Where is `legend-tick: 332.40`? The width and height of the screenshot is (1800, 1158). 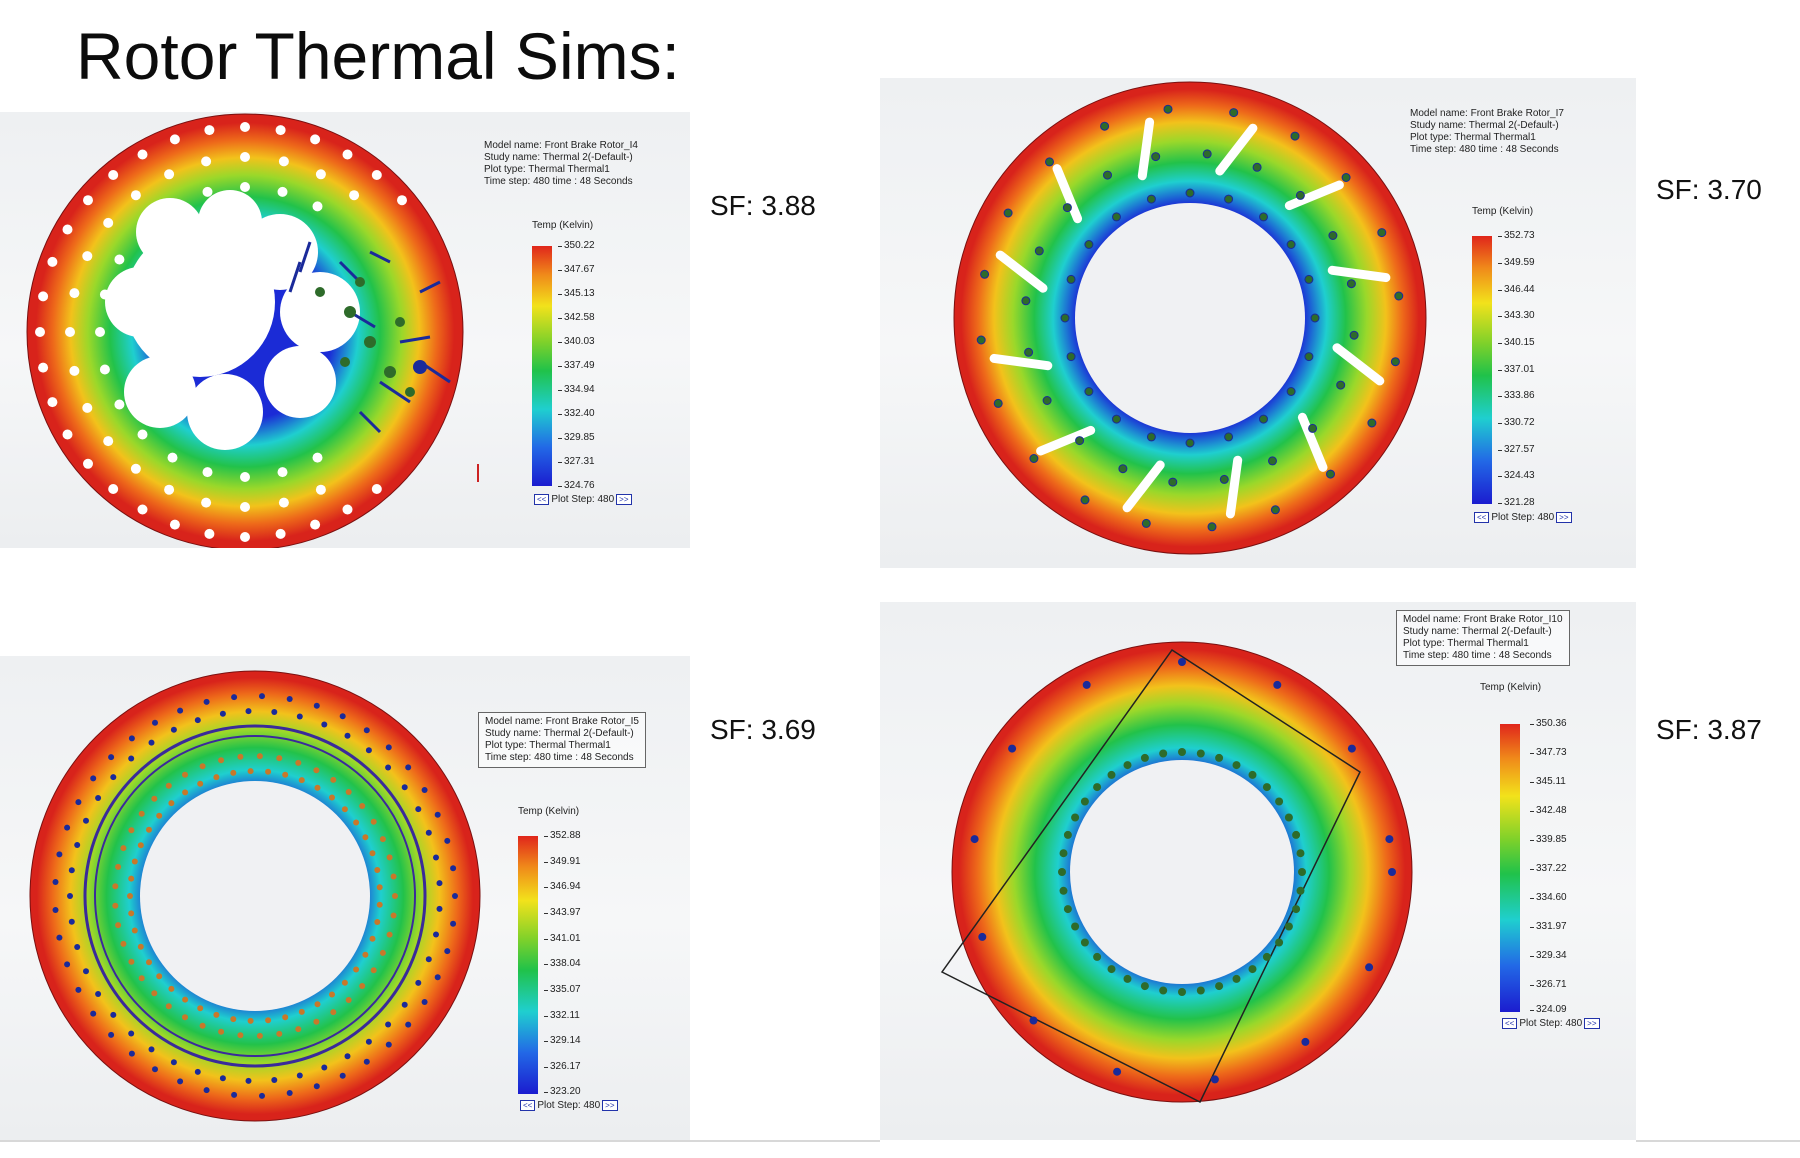
legend-tick: 332.40 is located at coordinates (576, 413).